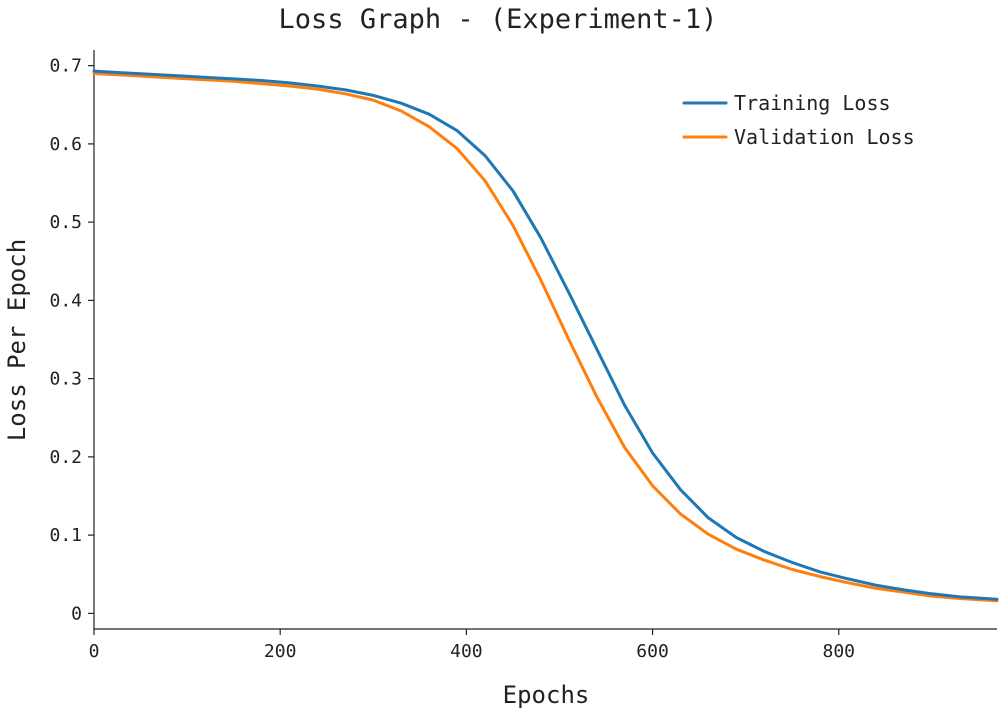 Image resolution: width=1000 pixels, height=713 pixels. I want to click on x-tick-label: 800, so click(838, 651).